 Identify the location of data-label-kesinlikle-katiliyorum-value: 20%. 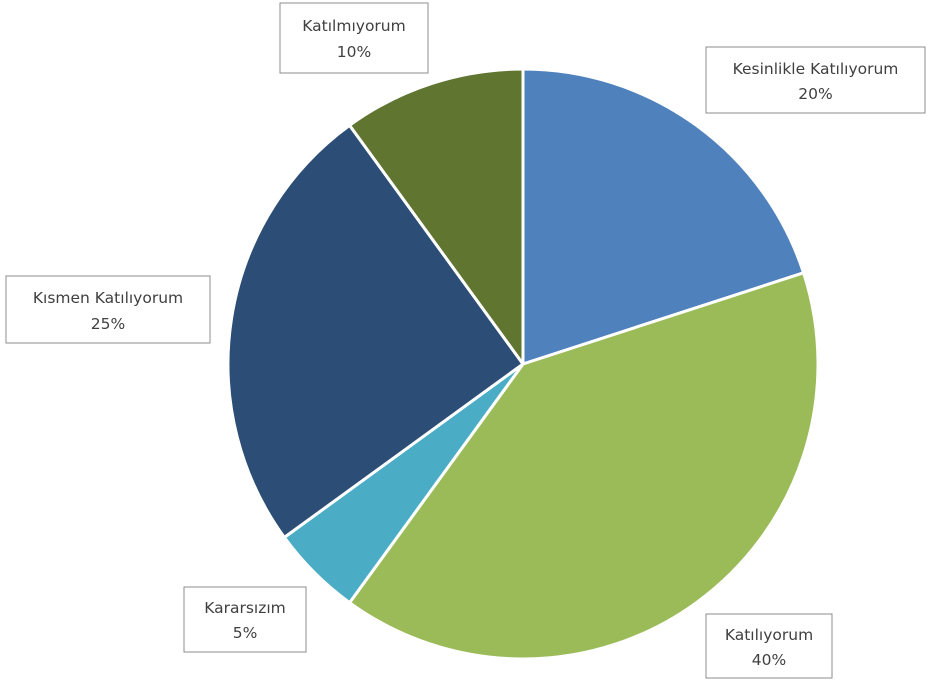
(815, 94).